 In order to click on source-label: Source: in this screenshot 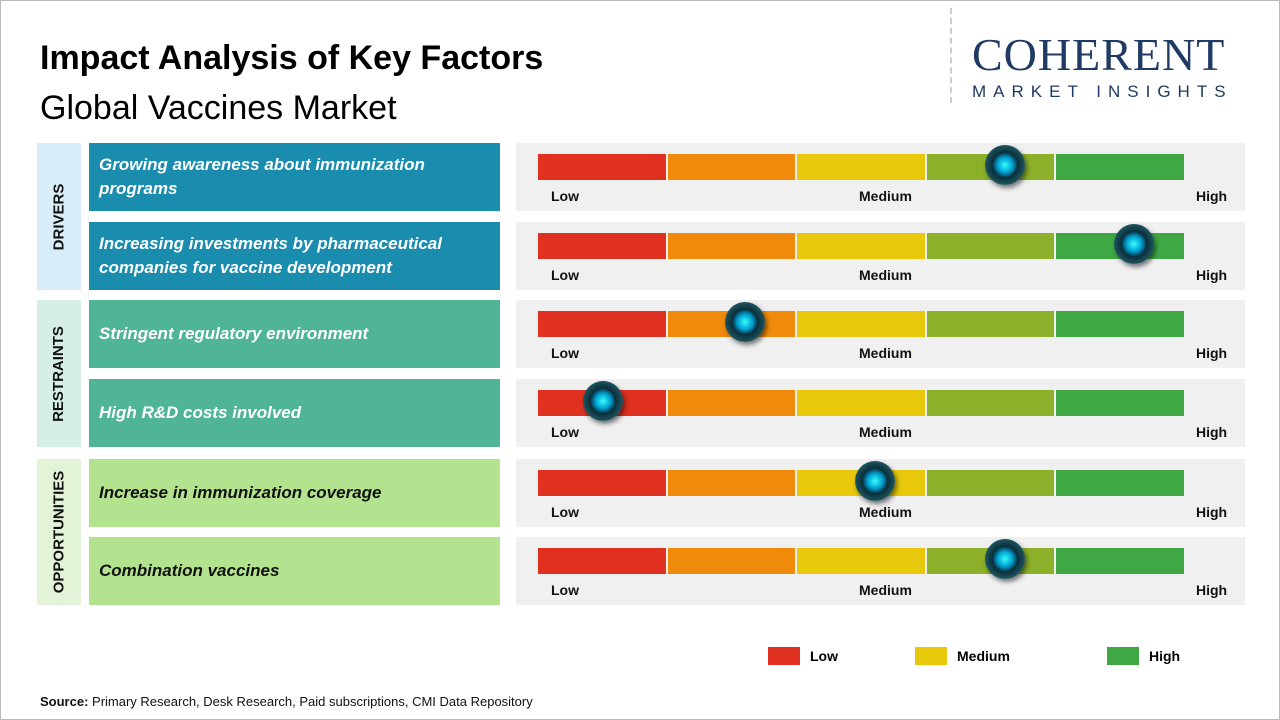, I will do `click(64, 701)`.